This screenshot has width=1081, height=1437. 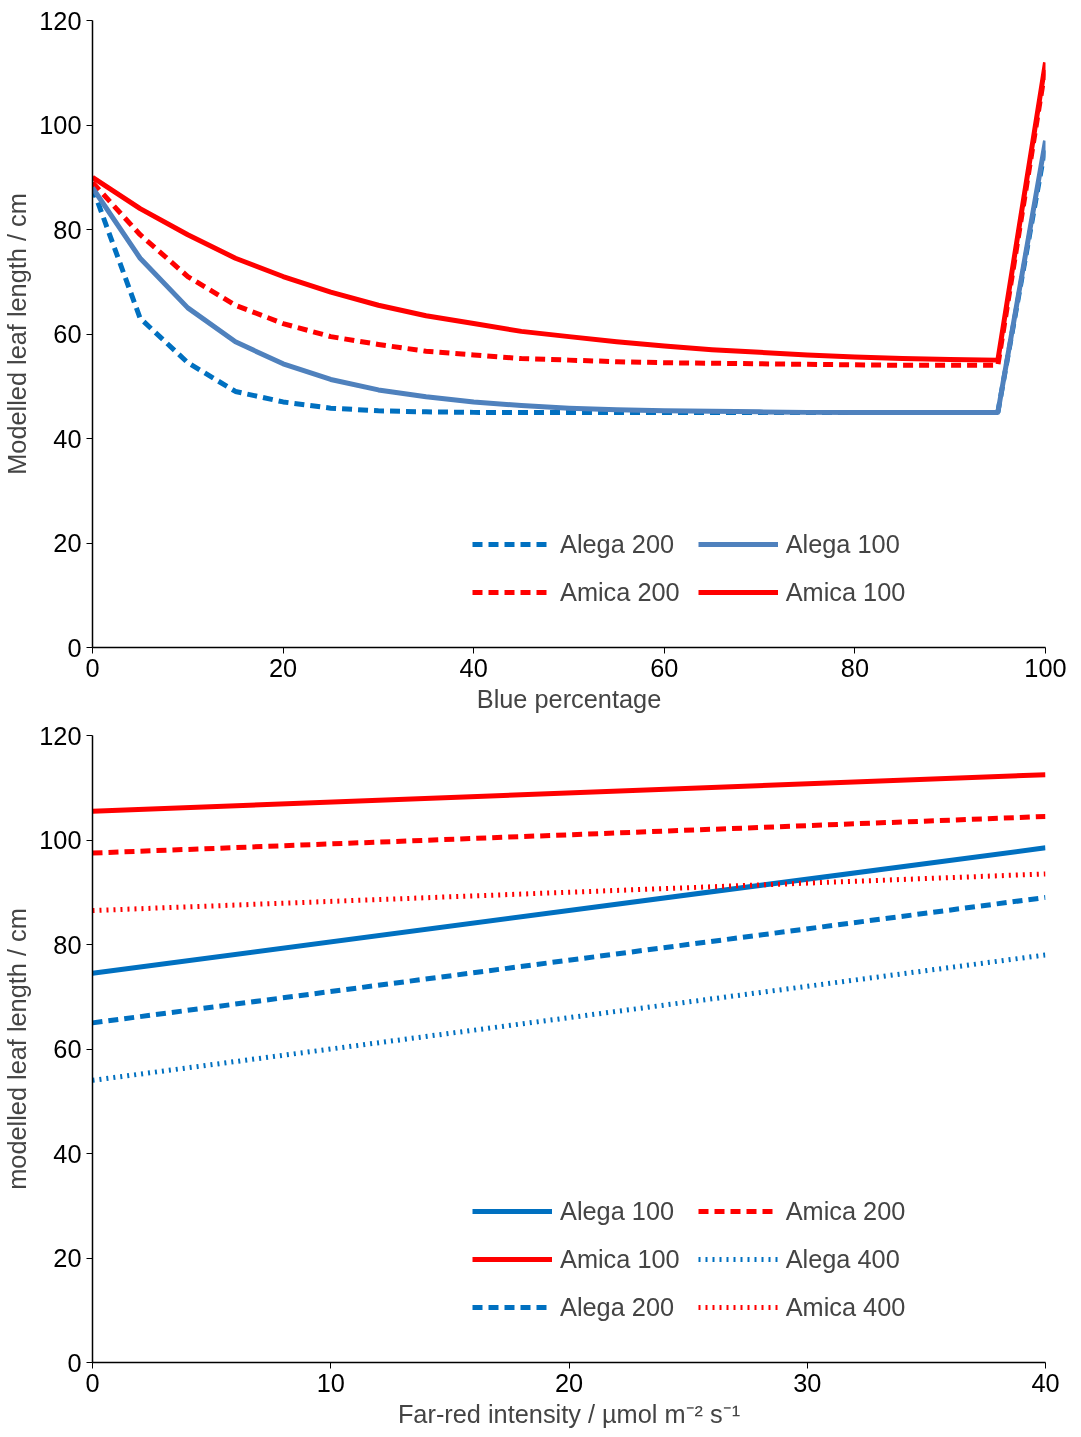 I want to click on y-axis-title: Modelled leaf length / cm, so click(x=17, y=334).